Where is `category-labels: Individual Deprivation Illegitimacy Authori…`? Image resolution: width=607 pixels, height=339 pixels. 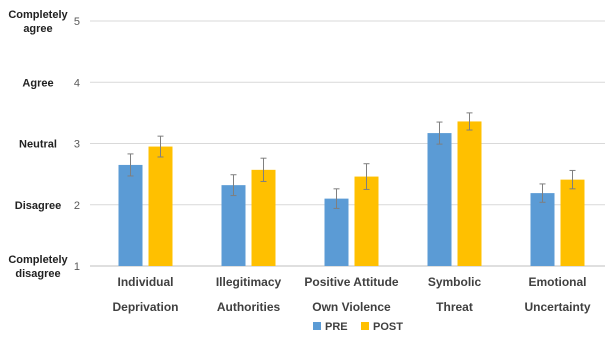
category-labels: Individual Deprivation Illegitimacy Authori… is located at coordinates (351, 294).